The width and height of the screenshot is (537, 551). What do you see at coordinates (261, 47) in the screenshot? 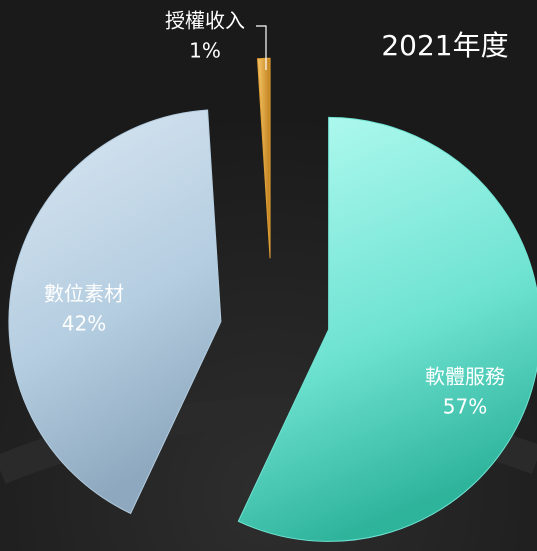
I see `leader-line` at bounding box center [261, 47].